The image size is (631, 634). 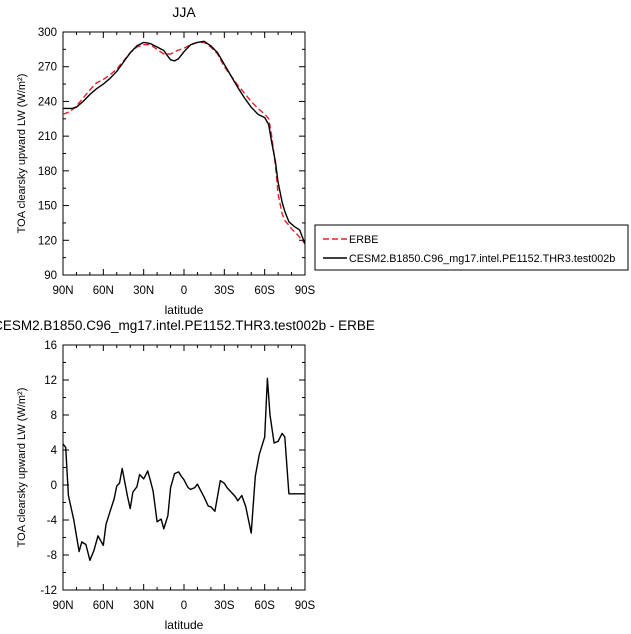 I want to click on y-tick-label: 0, so click(x=54, y=486).